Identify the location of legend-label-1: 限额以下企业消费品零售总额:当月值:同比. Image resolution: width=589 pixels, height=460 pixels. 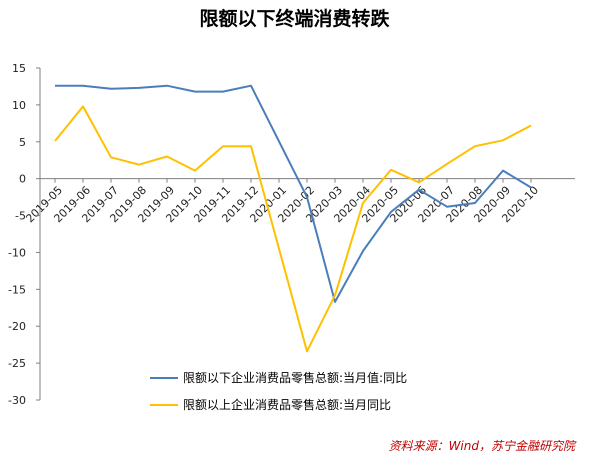
(295, 377).